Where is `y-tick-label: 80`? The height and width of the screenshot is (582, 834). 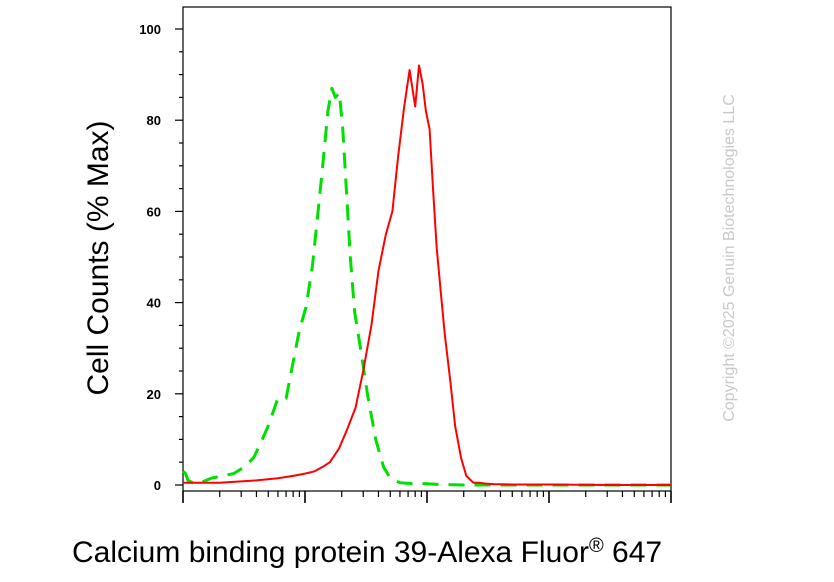 y-tick-label: 80 is located at coordinates (154, 120).